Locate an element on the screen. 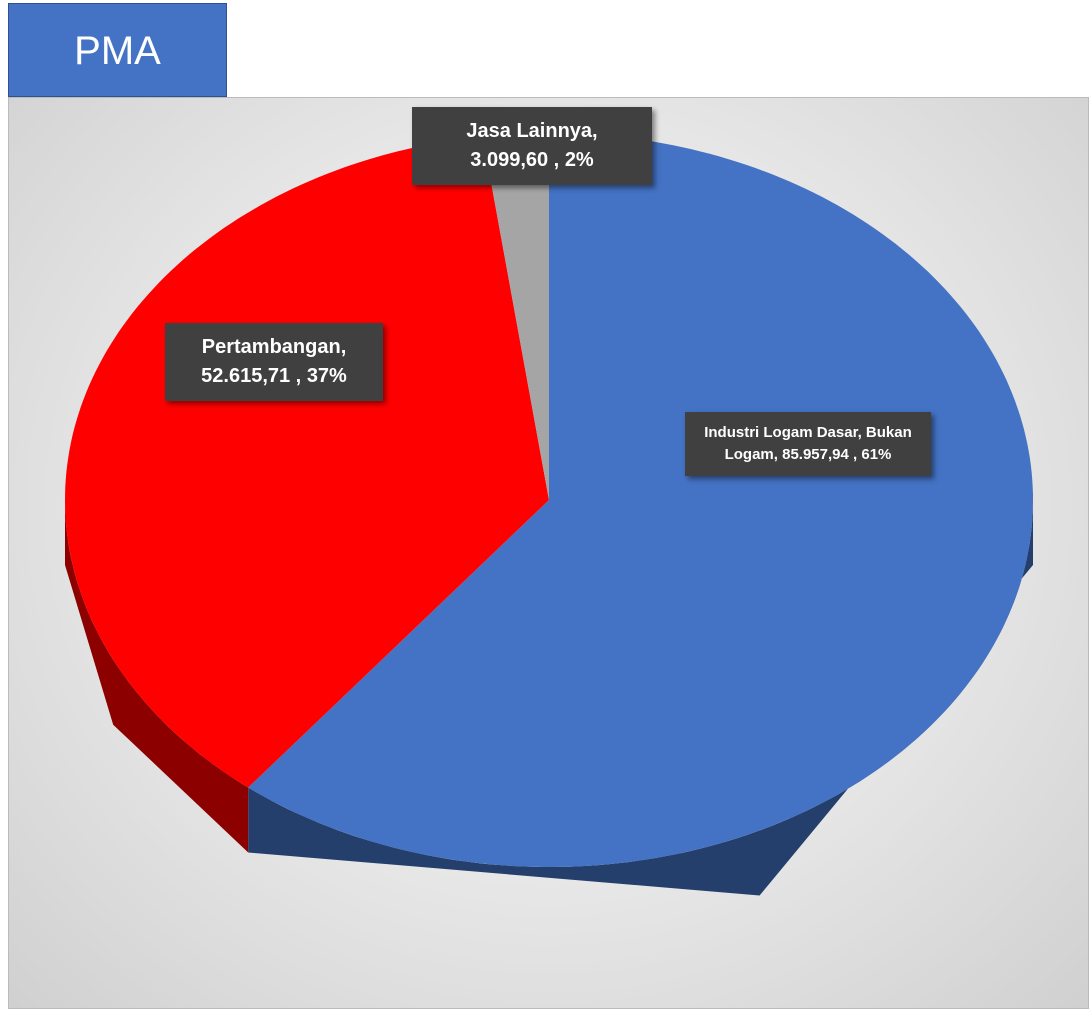  pie-slice is located at coordinates (515, 316).